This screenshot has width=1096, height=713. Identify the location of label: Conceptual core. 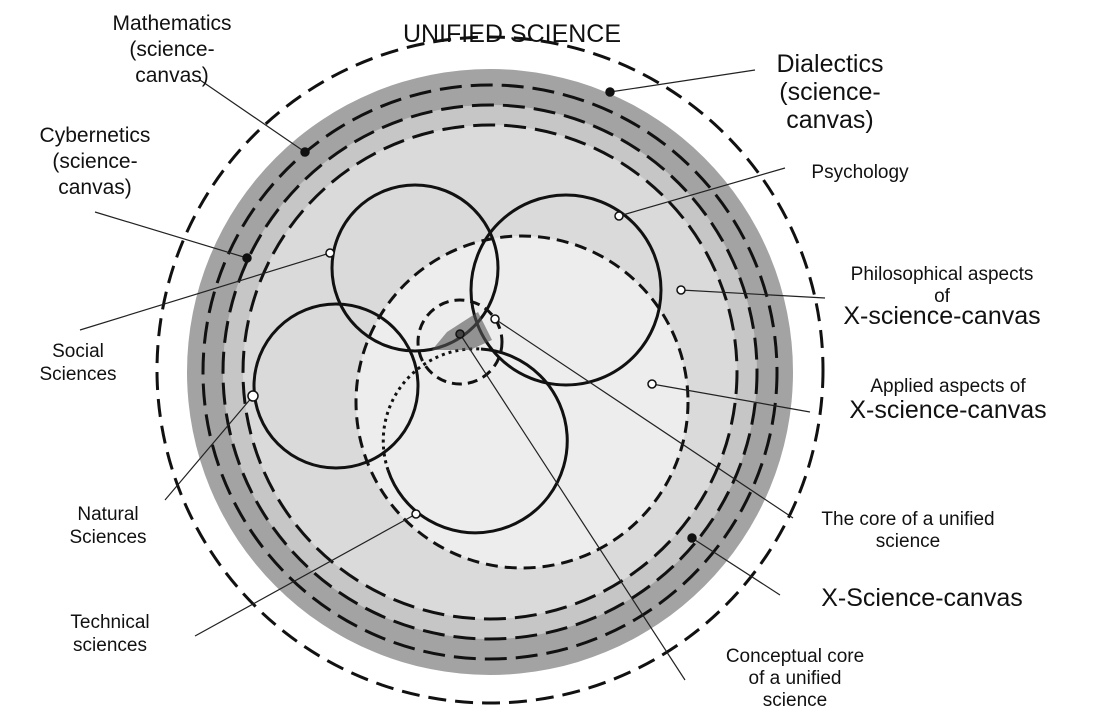
(795, 656).